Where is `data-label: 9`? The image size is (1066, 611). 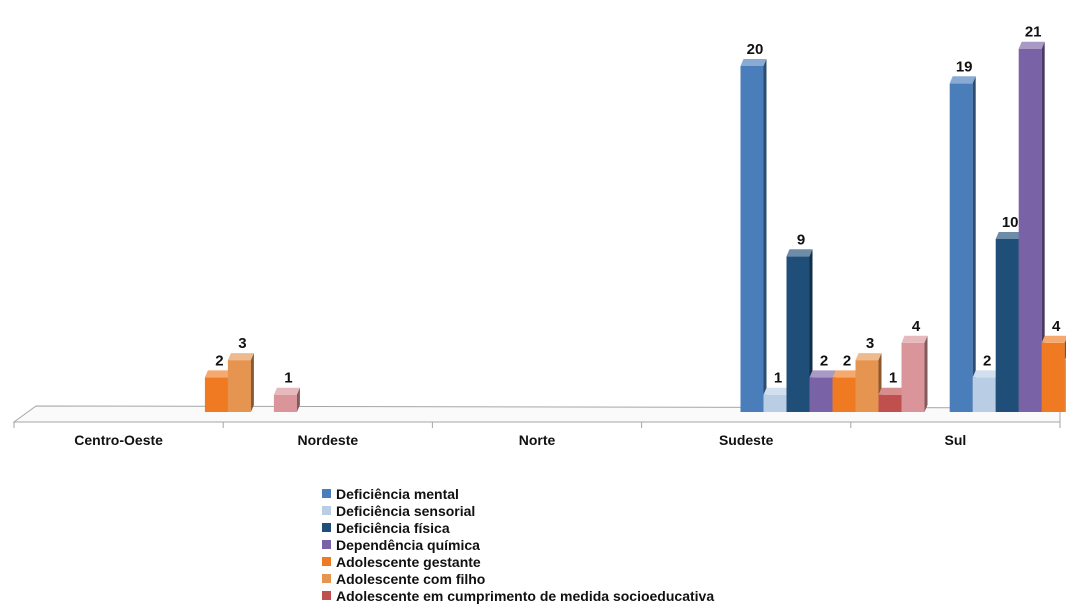
data-label: 9 is located at coordinates (801, 239).